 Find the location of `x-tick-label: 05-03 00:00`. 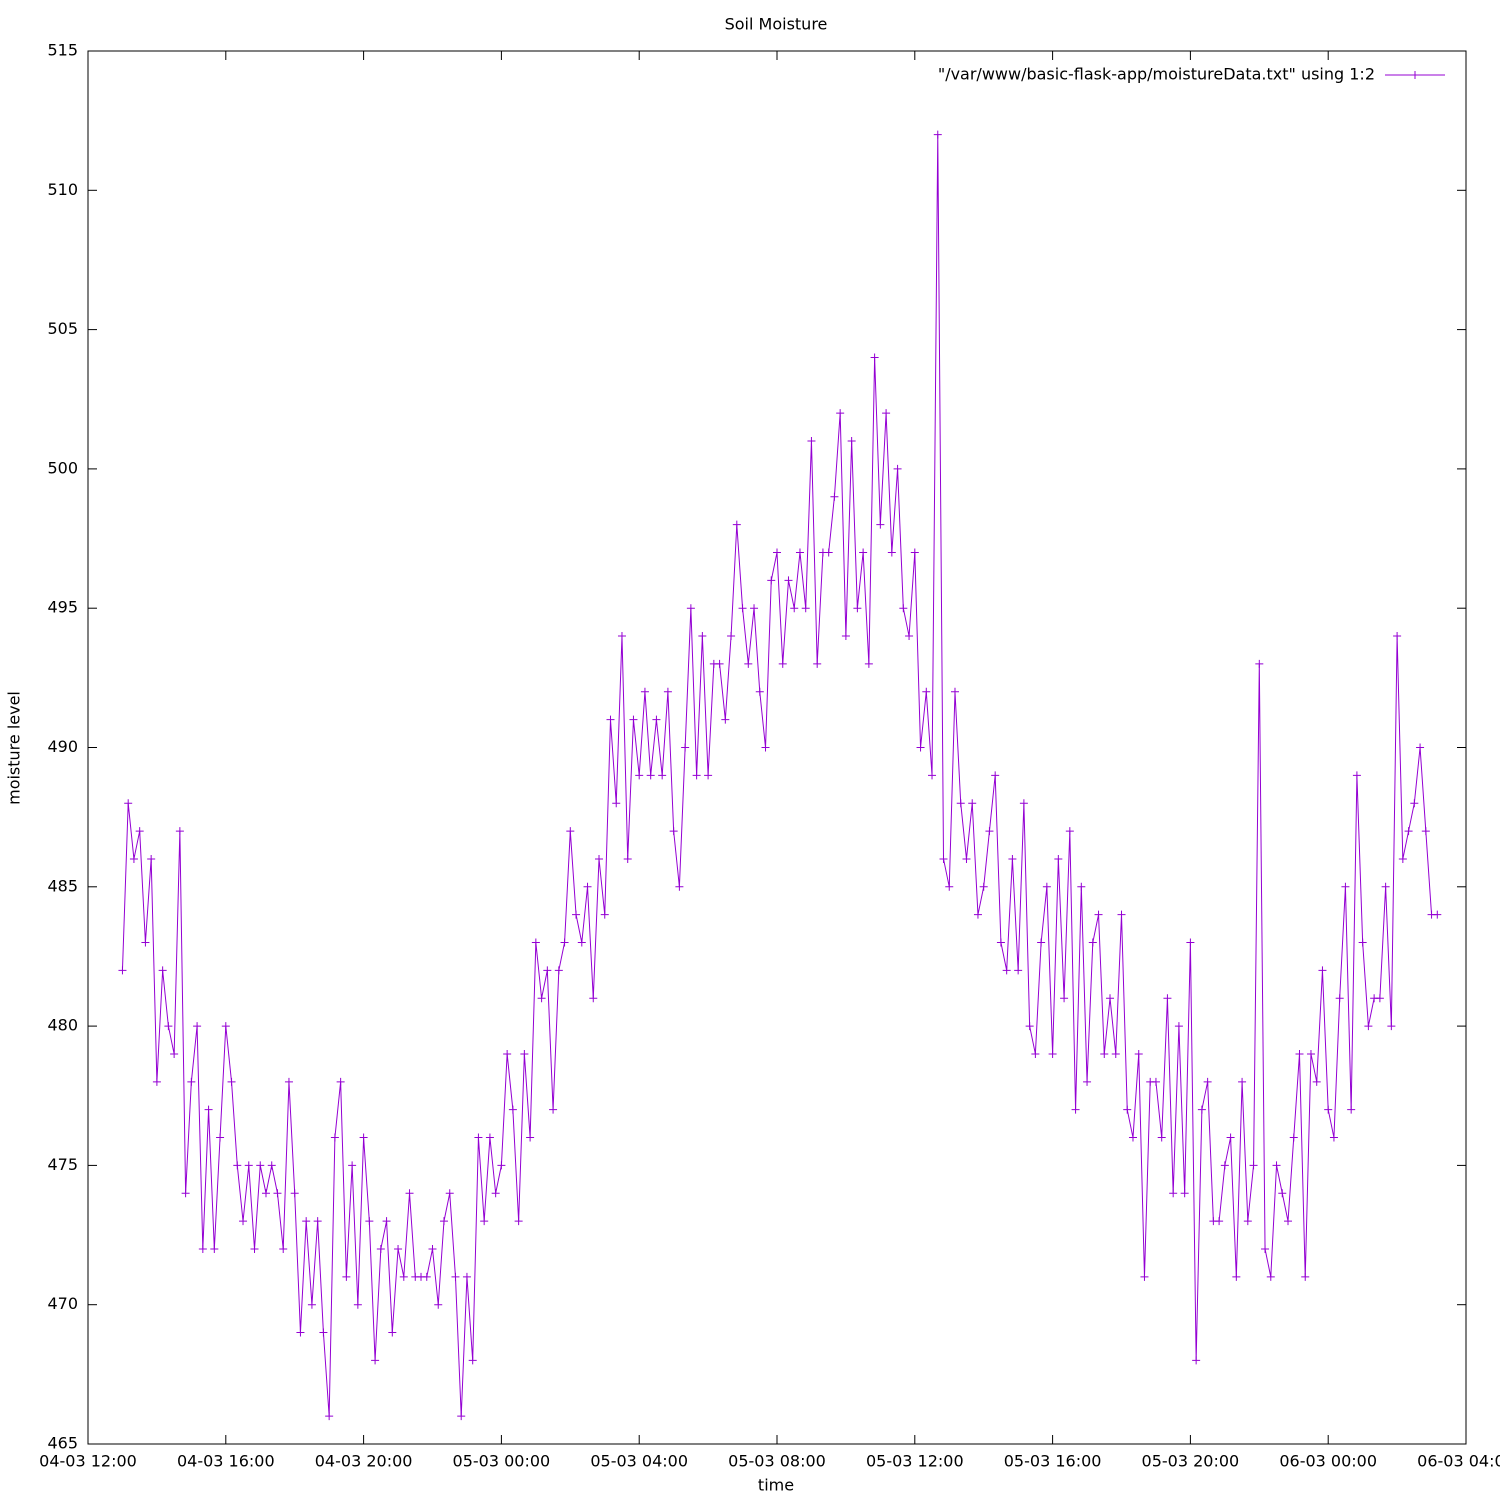

x-tick-label: 05-03 00:00 is located at coordinates (502, 1461).